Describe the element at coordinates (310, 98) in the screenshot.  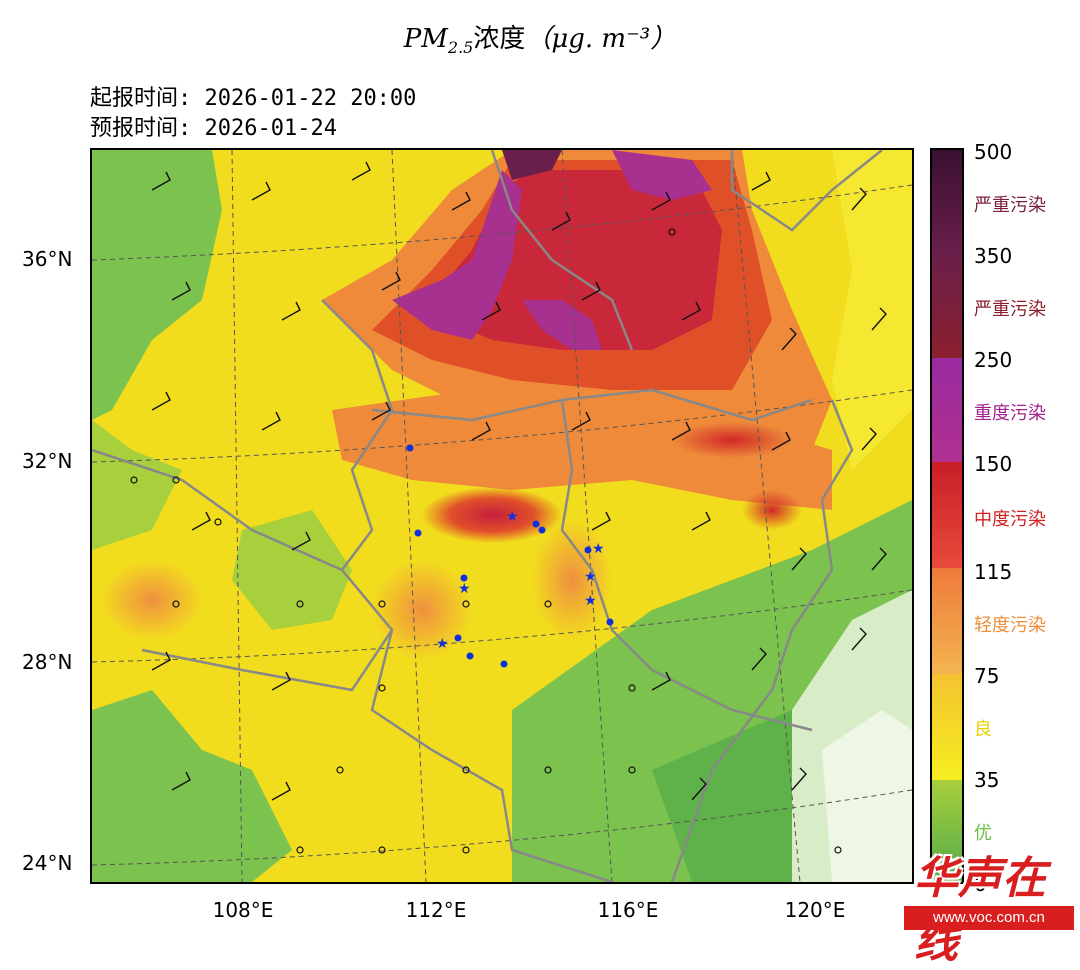
I see `init-time-value: 2026-01-22 20:00` at that location.